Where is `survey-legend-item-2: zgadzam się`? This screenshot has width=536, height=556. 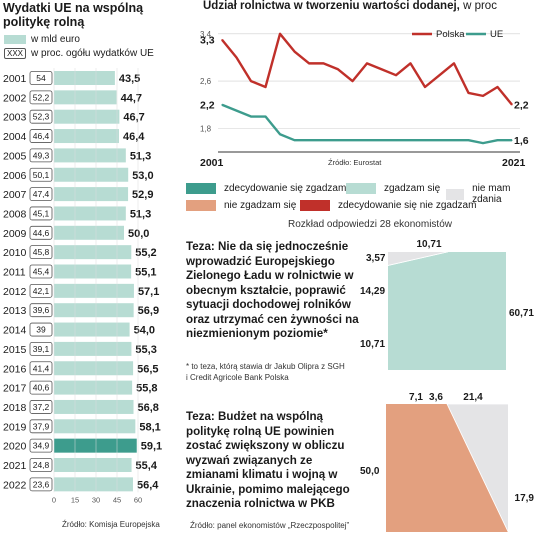
survey-legend-item-2: zgadzam się is located at coordinates (393, 188).